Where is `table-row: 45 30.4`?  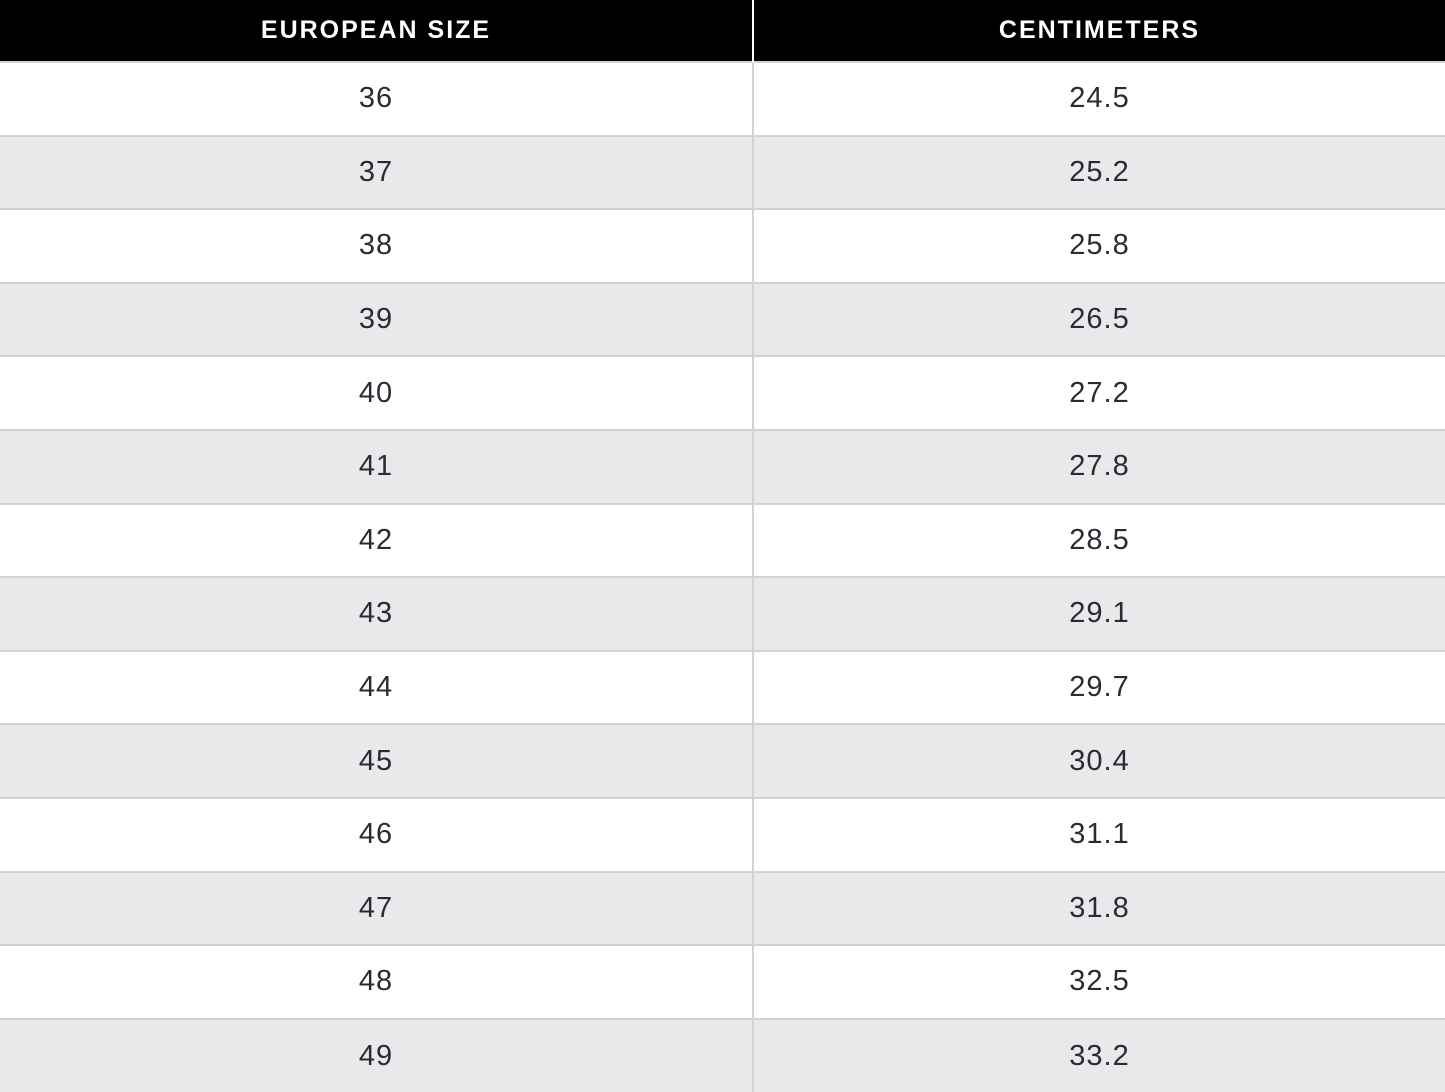
table-row: 45 30.4 is located at coordinates (722, 760).